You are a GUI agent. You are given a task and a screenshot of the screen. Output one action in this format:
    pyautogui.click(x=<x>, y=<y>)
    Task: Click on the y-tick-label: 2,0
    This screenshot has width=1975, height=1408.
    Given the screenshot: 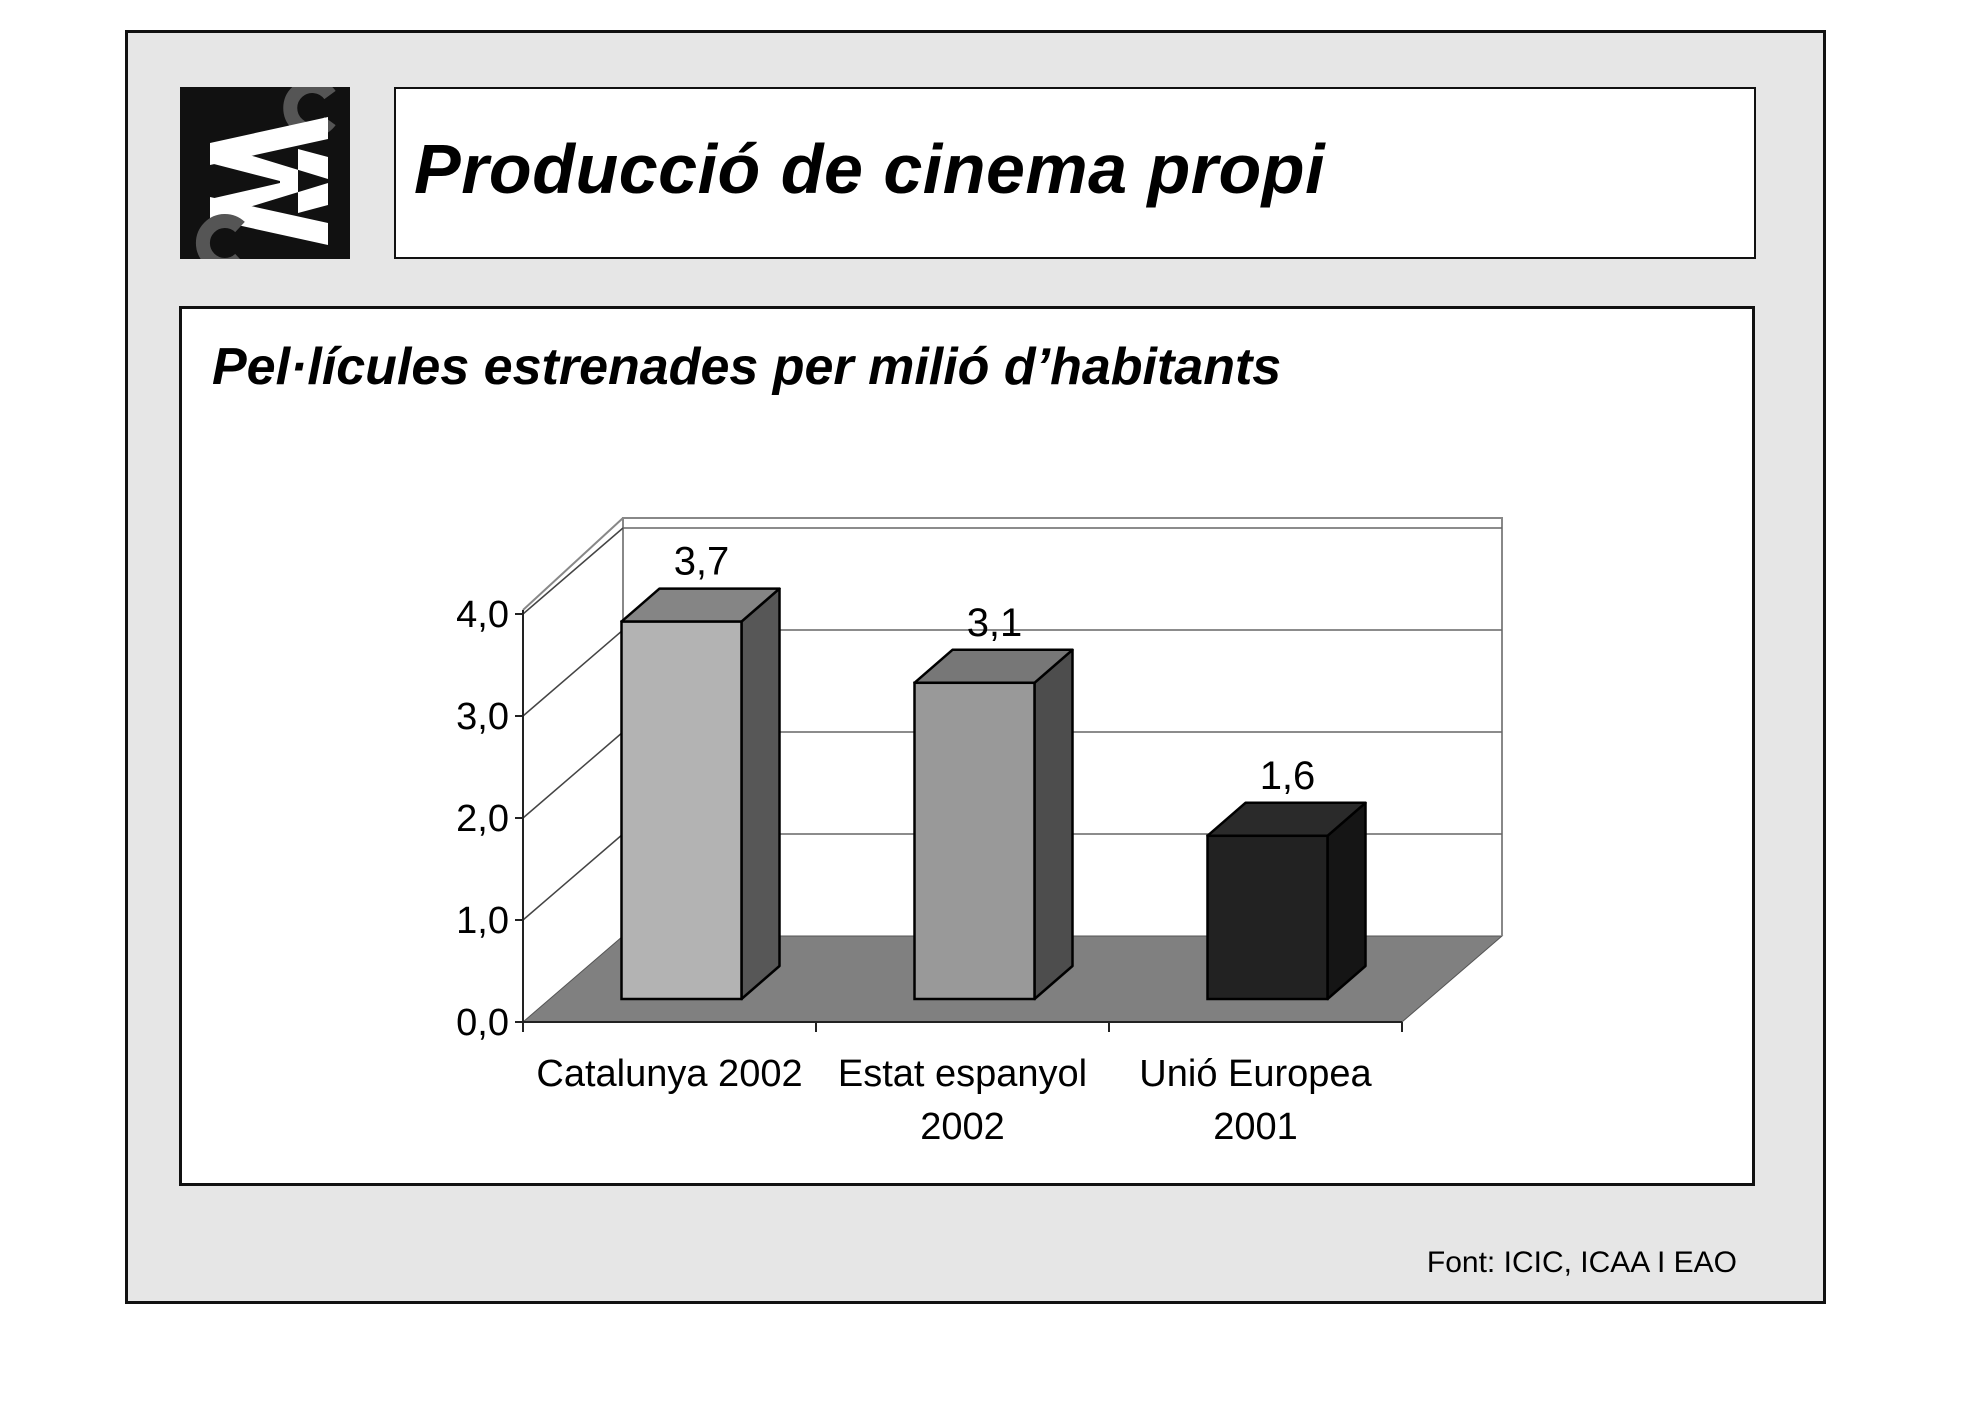 What is the action you would take?
    pyautogui.click(x=482, y=819)
    